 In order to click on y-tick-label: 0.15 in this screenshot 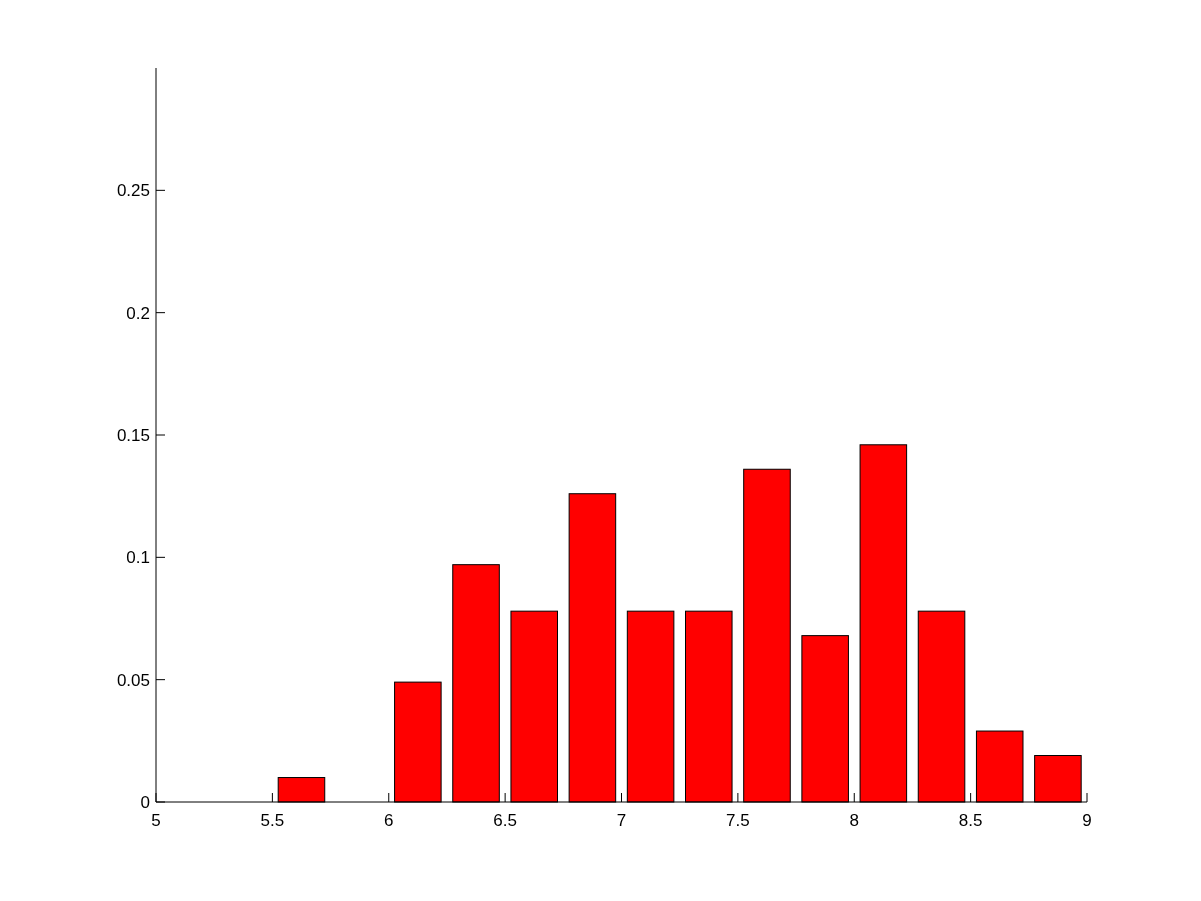, I will do `click(133, 435)`.